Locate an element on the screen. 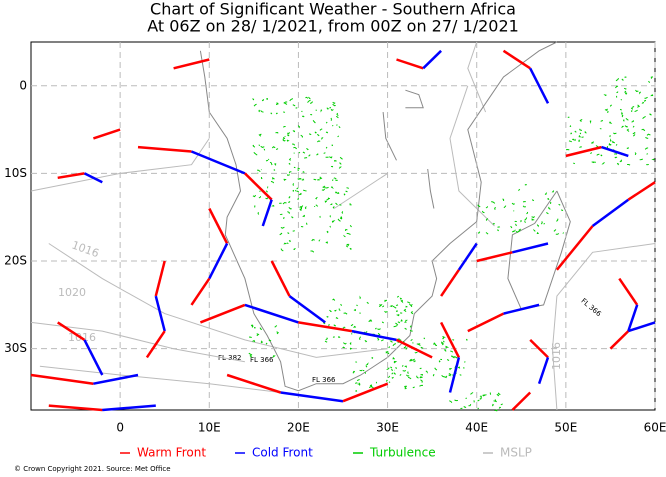 The width and height of the screenshot is (666, 477). legend-label: Warm Front is located at coordinates (171, 453).